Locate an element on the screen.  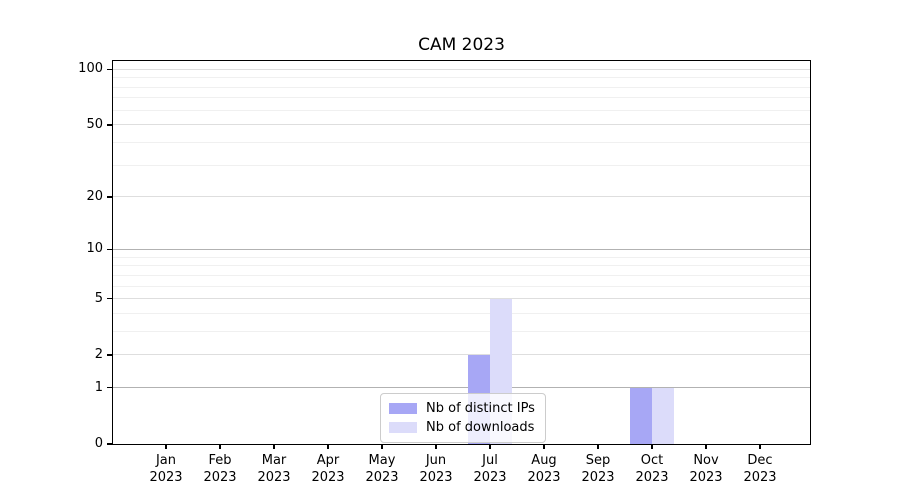
x-tick-month: Jul is located at coordinates (490, 460).